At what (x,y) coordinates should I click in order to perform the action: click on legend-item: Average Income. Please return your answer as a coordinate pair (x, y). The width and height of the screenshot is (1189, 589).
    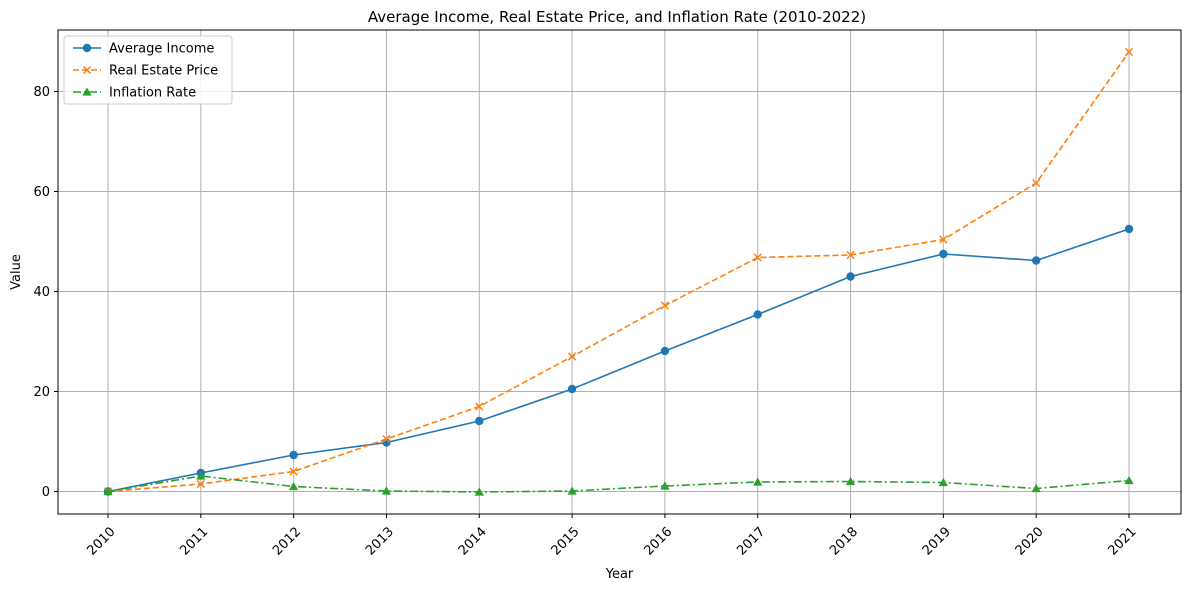
    Looking at the image, I should click on (143, 49).